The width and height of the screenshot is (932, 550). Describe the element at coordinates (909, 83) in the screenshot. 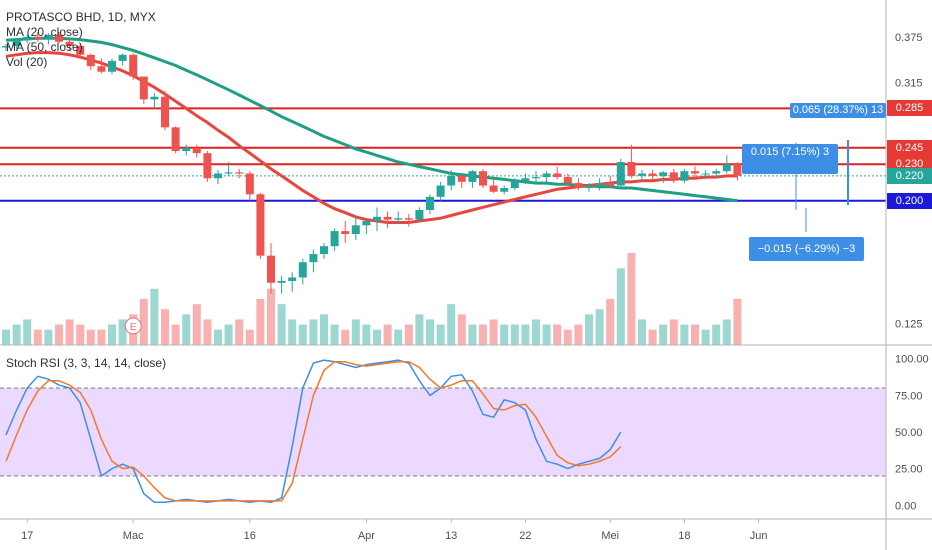

I see `price-tick-label: 0.315` at that location.